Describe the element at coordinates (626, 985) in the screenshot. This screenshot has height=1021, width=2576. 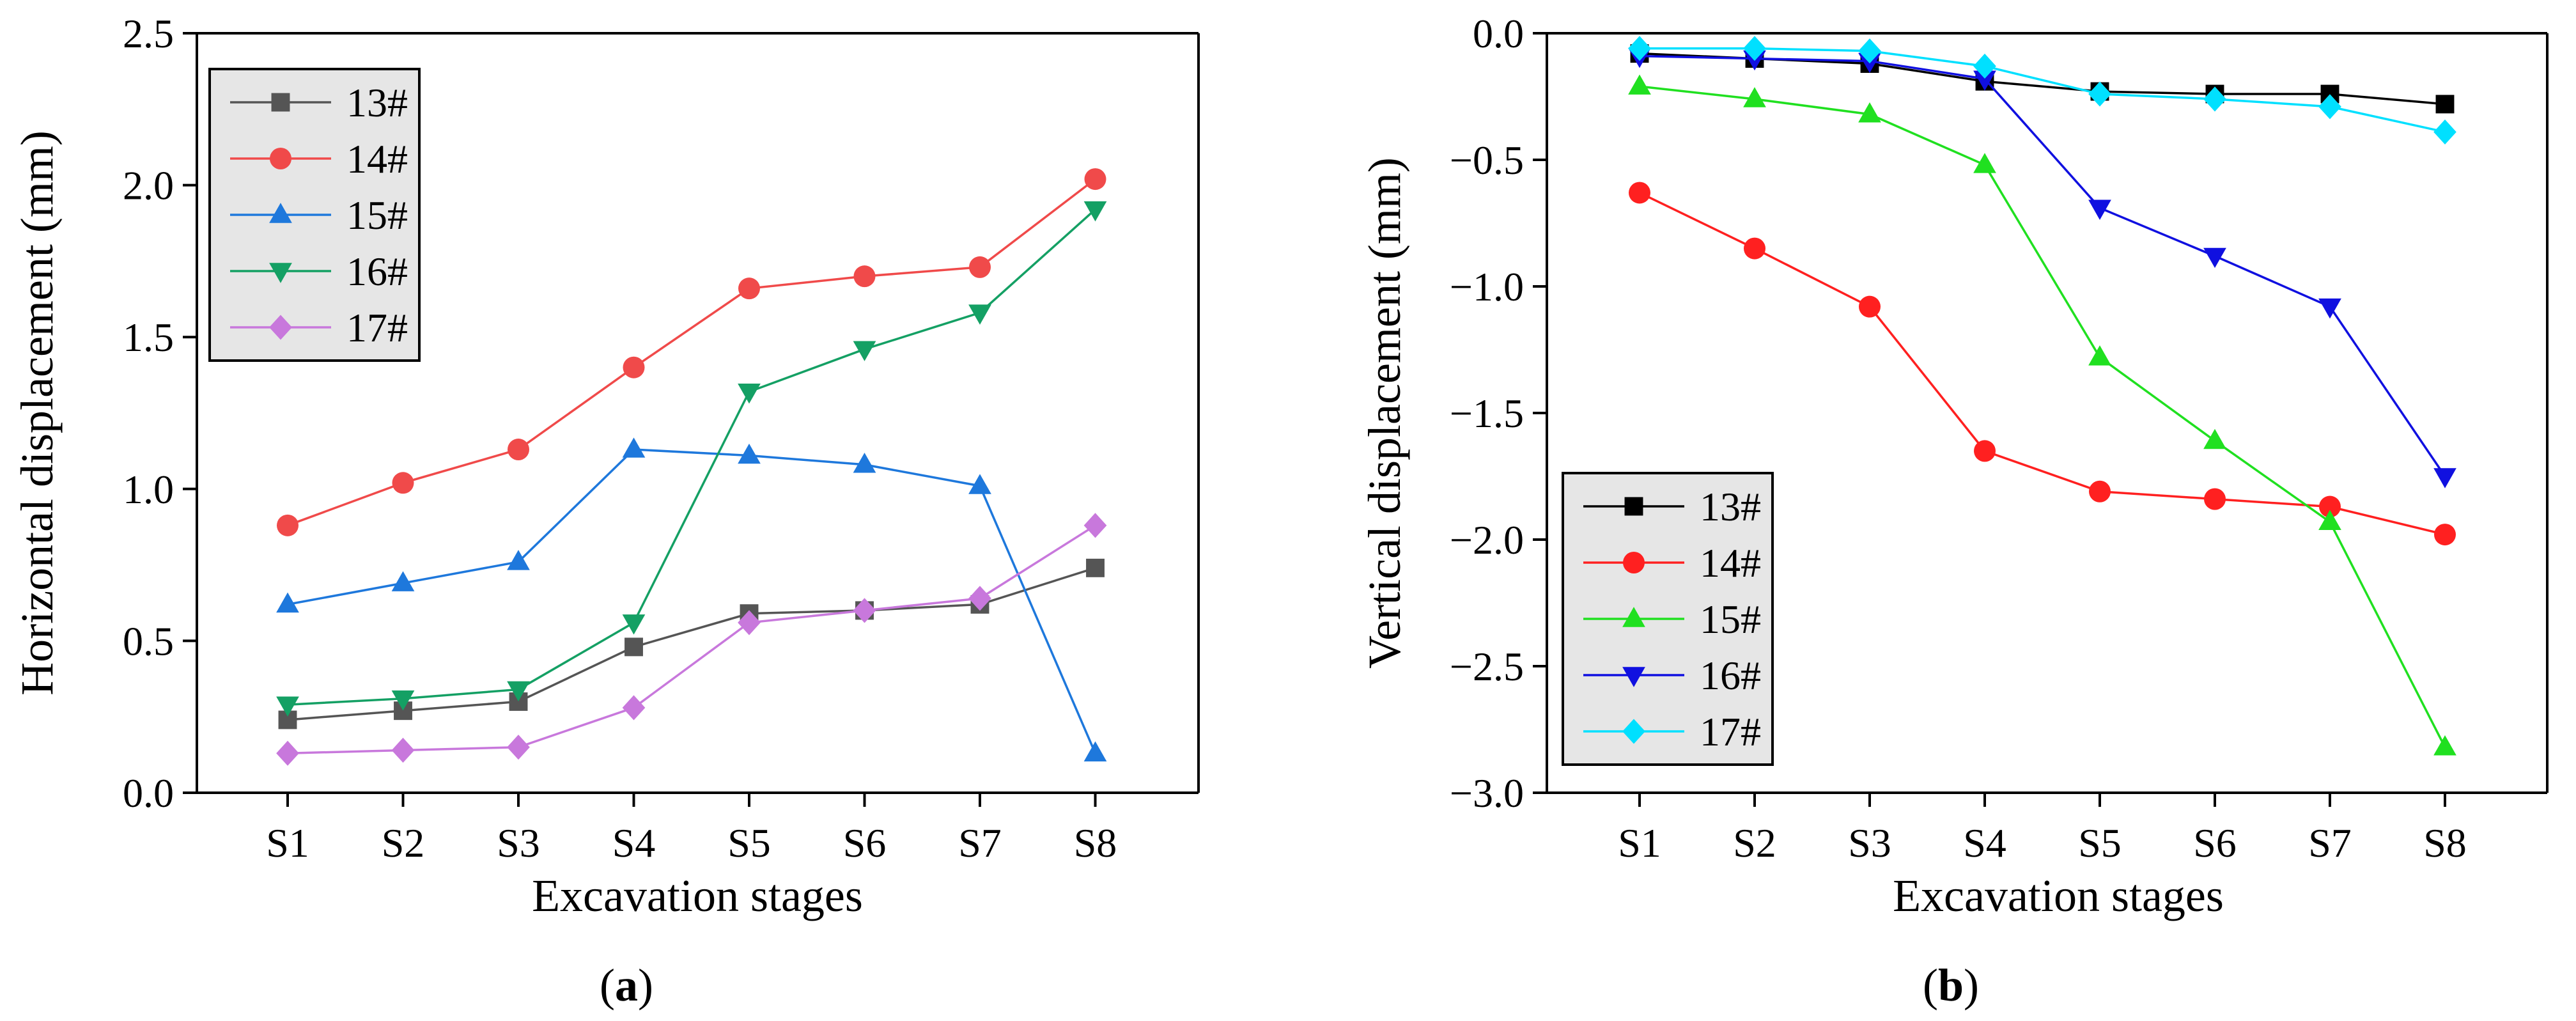
I see `panel-label-a: (a)` at that location.